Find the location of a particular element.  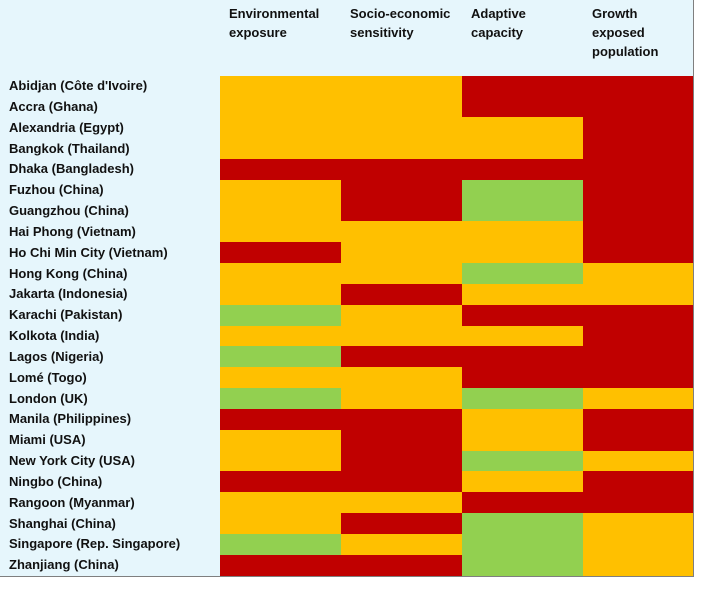

row-label: Abidjan (Côte d'Ivoire) is located at coordinates (78, 85).